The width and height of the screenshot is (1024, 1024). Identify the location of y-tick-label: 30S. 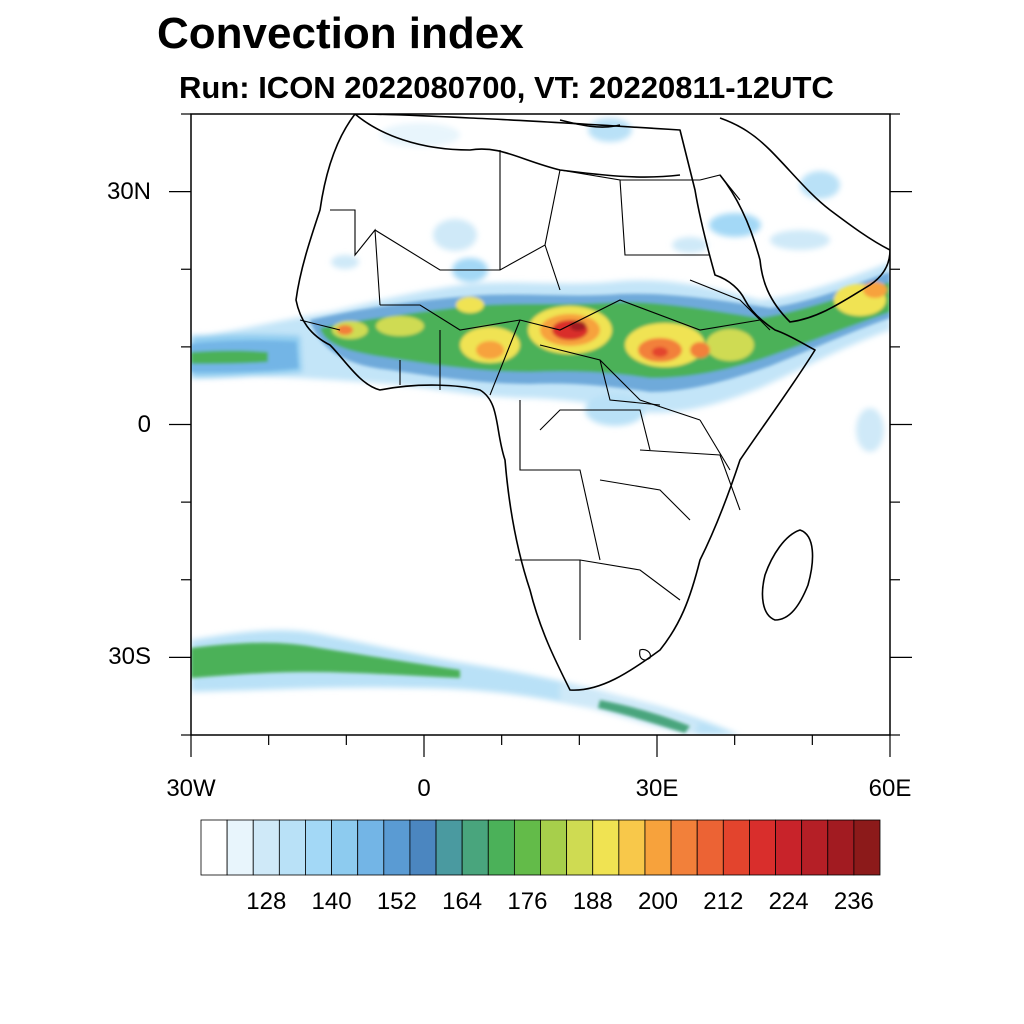
(129, 657).